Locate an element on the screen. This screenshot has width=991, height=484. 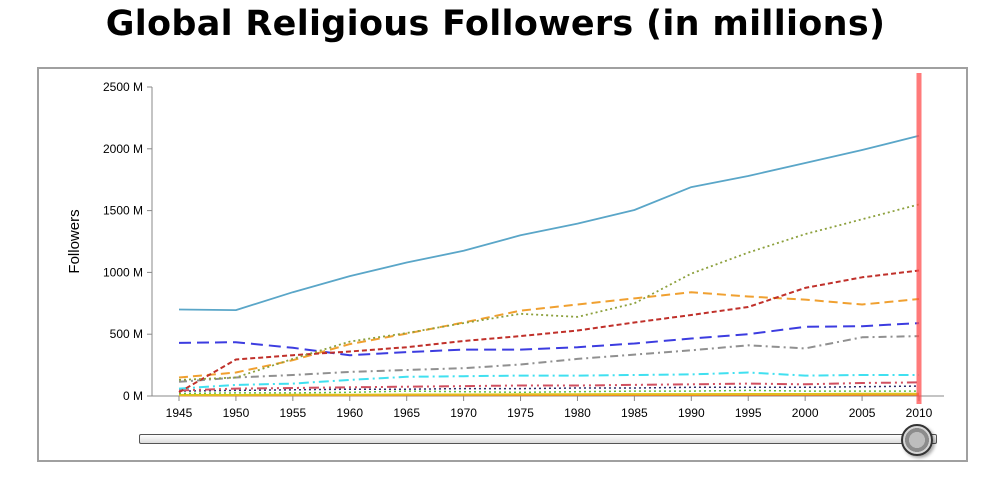
y-axis-label: Followers is located at coordinates (74, 241).